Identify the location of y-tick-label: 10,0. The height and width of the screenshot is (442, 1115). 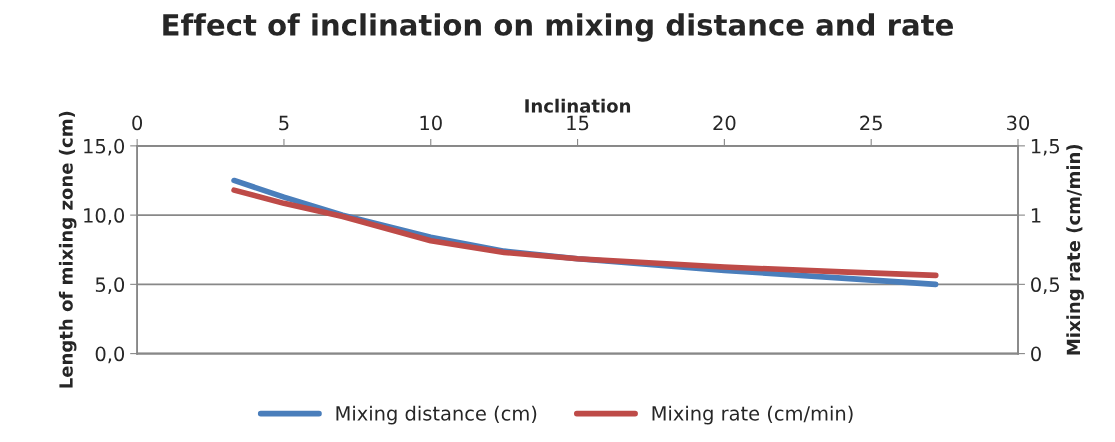
(104, 216).